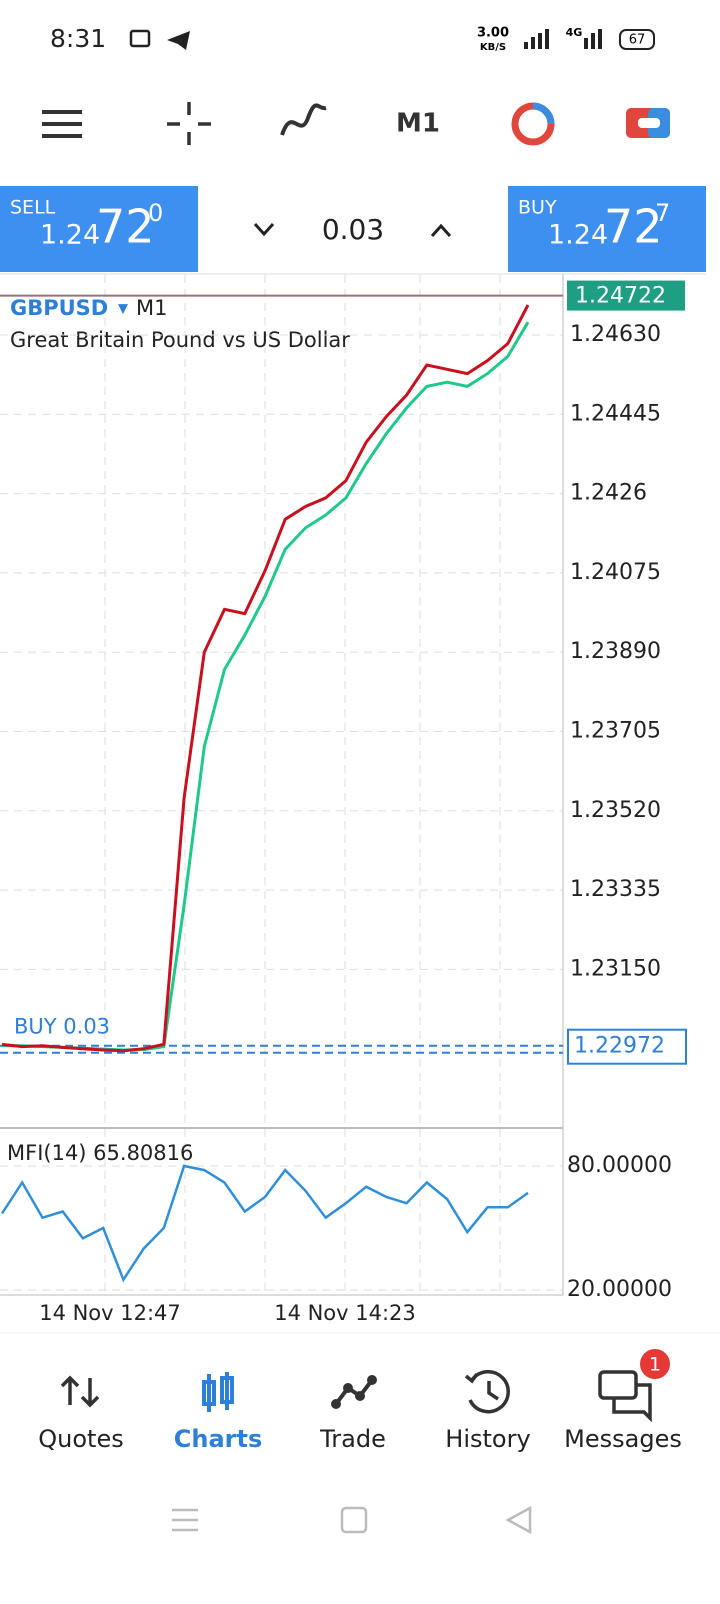 This screenshot has height=1604, width=720. What do you see at coordinates (264, 1223) in the screenshot?
I see `mfi-line` at bounding box center [264, 1223].